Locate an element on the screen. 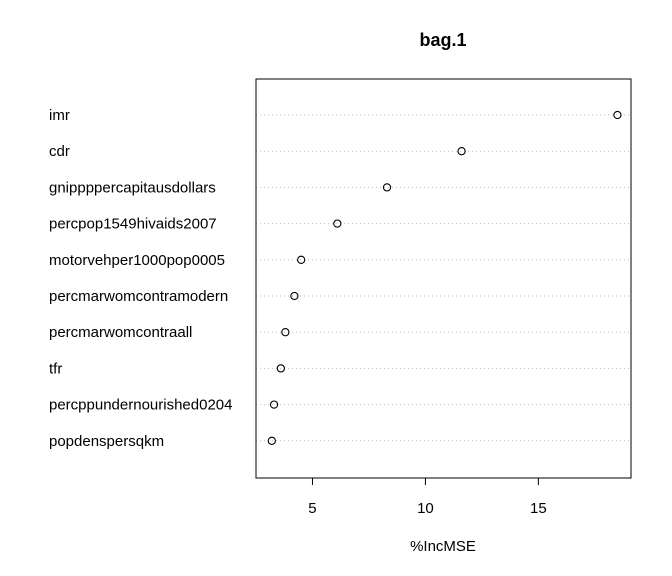 The width and height of the screenshot is (672, 576). x-axis-label: %IncMSE is located at coordinates (443, 546).